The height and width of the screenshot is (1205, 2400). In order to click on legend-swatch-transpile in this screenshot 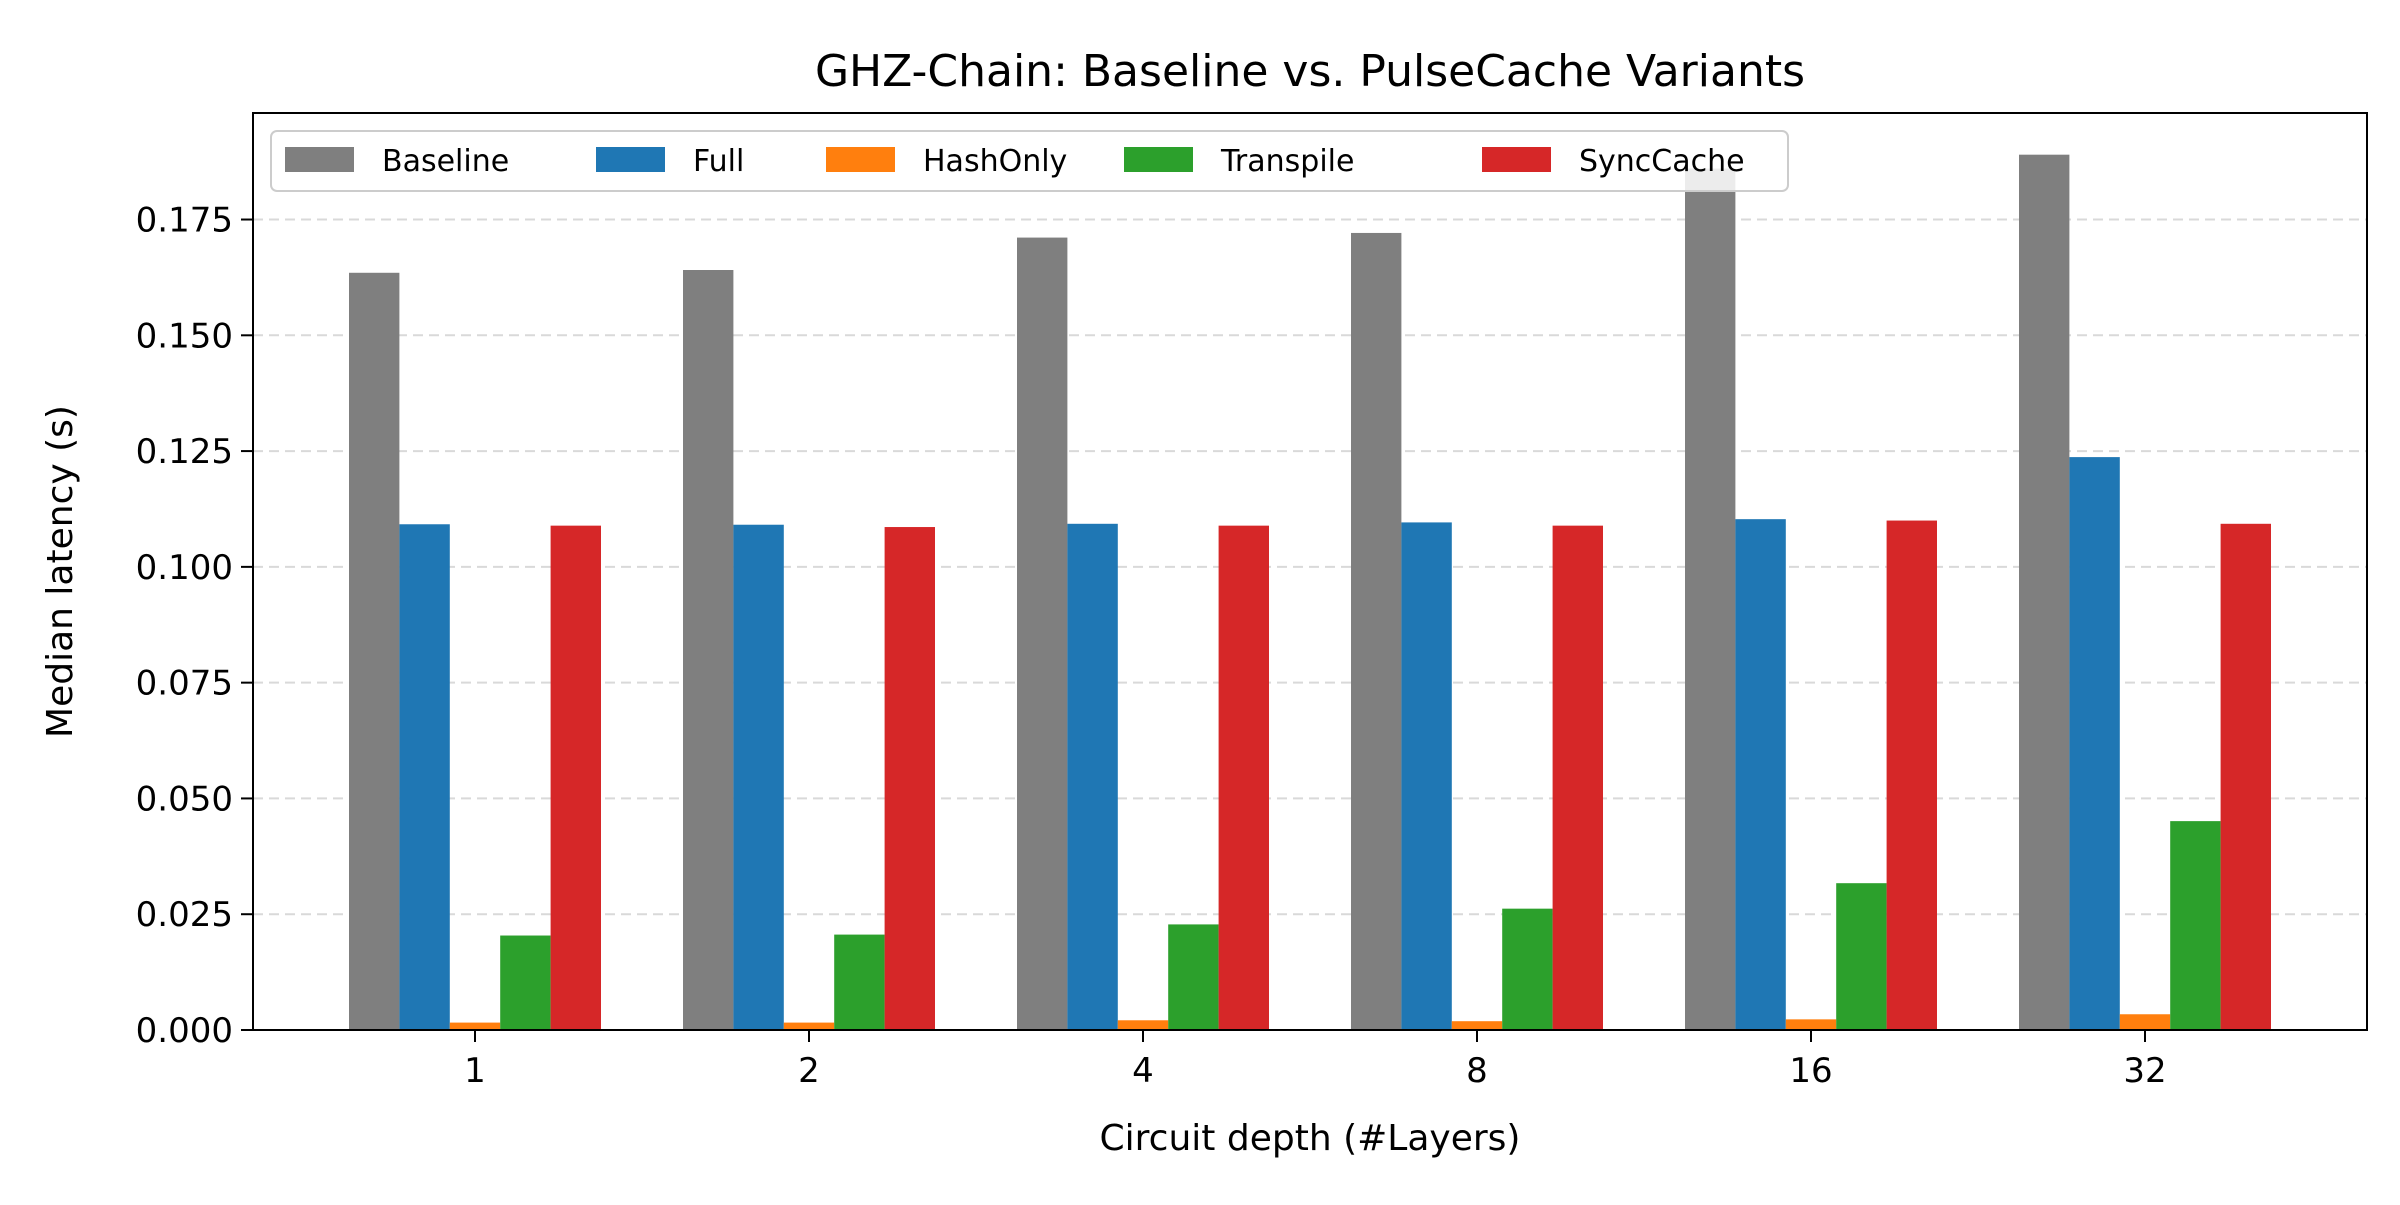, I will do `click(1158, 159)`.